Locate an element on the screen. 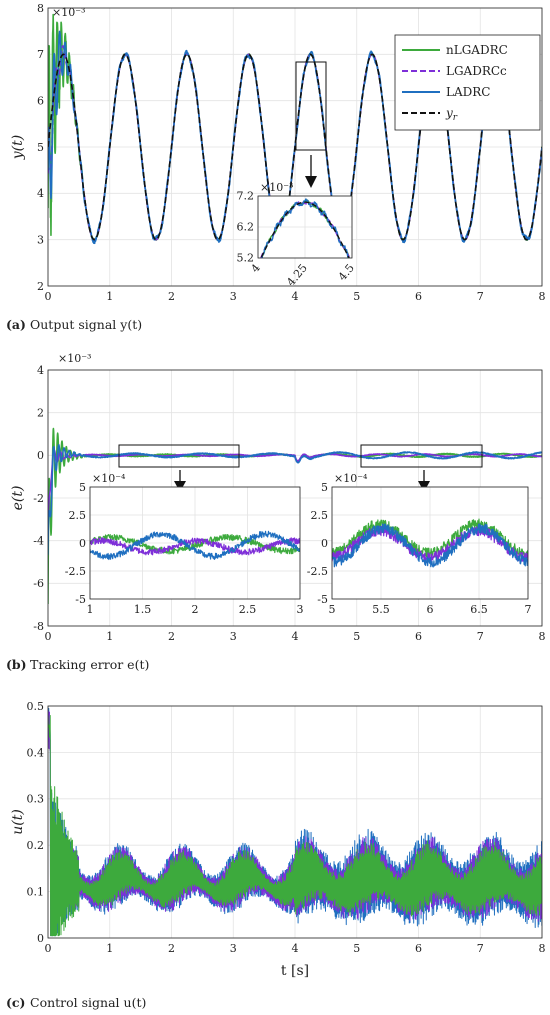 The height and width of the screenshot is (1015, 550). inset-b2-ytick-label: 2.5 is located at coordinates (320, 515).